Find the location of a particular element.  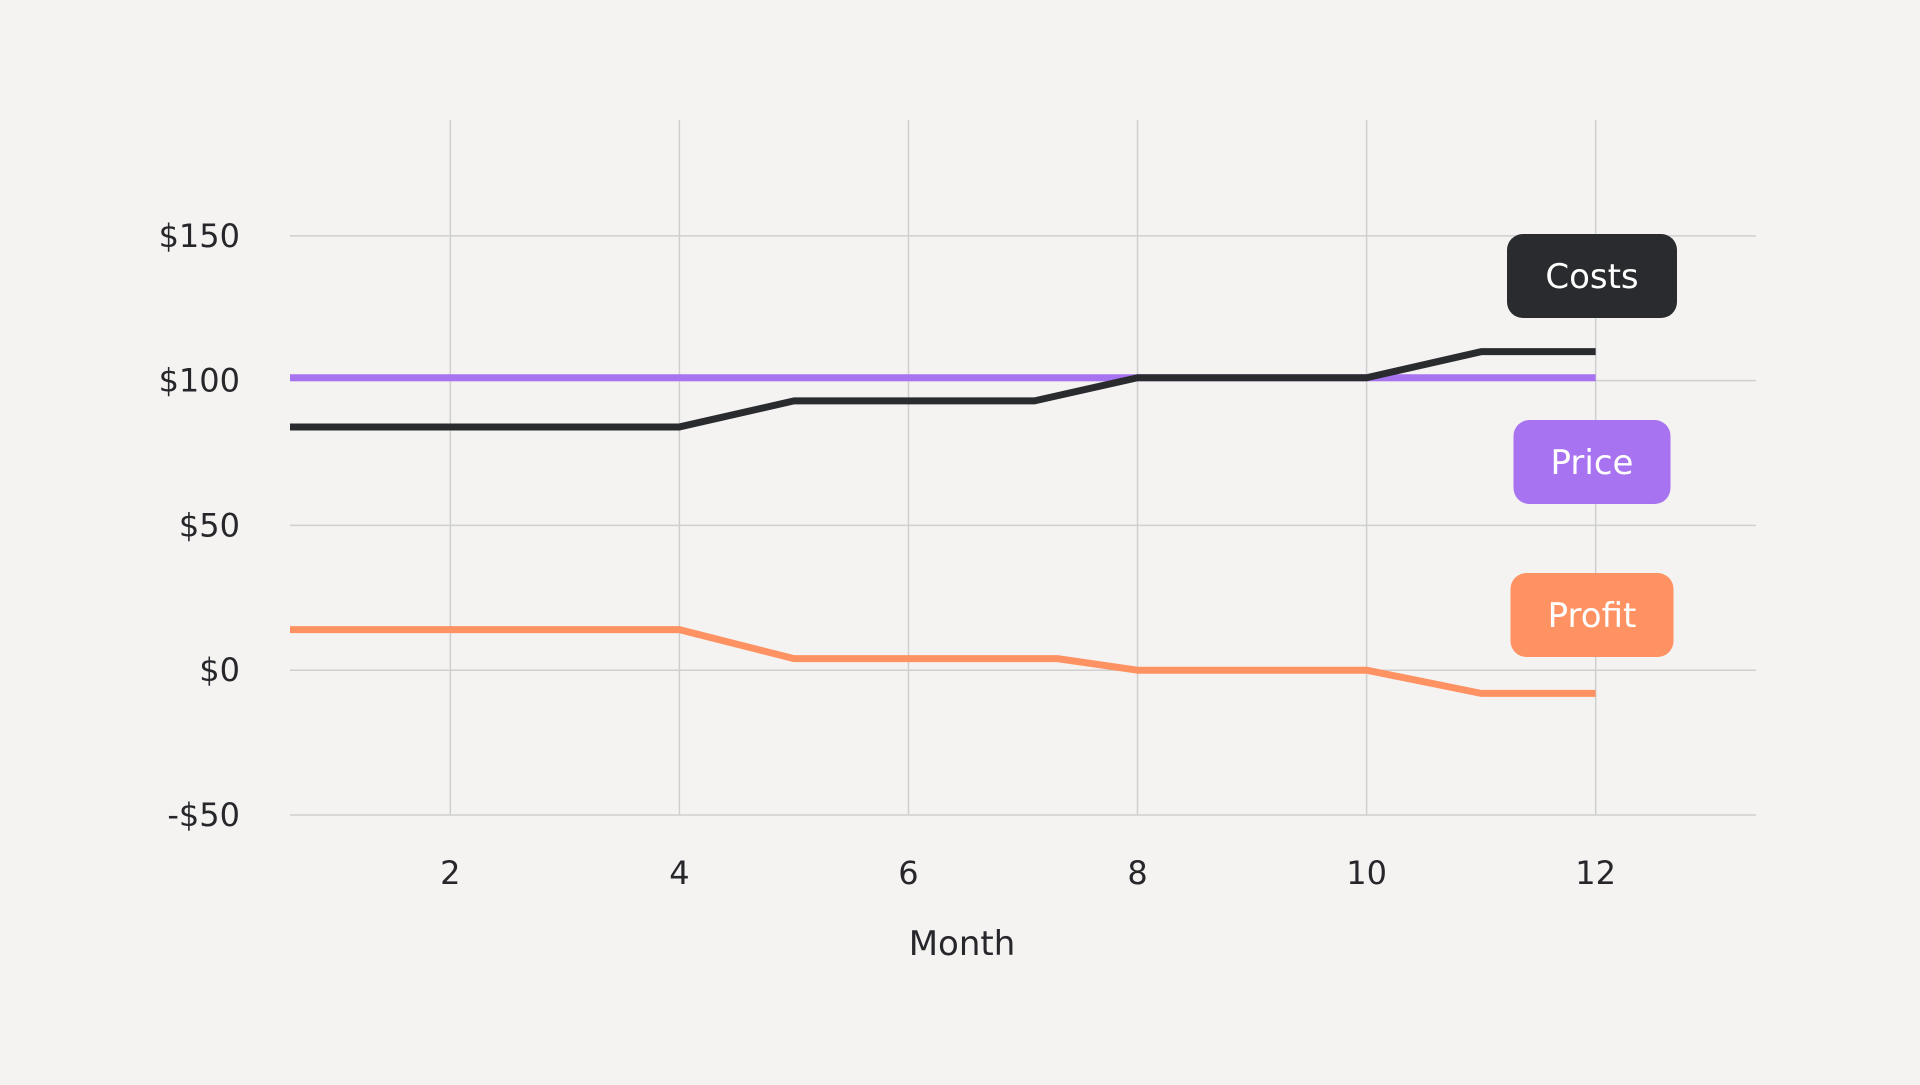

profit-legend-label: Profit is located at coordinates (1592, 615).